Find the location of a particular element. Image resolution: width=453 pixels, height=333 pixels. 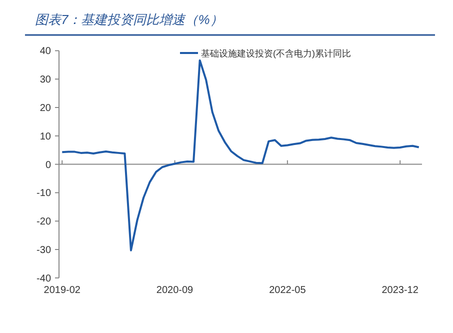

y-tick-label: 20 is located at coordinates (46, 108).